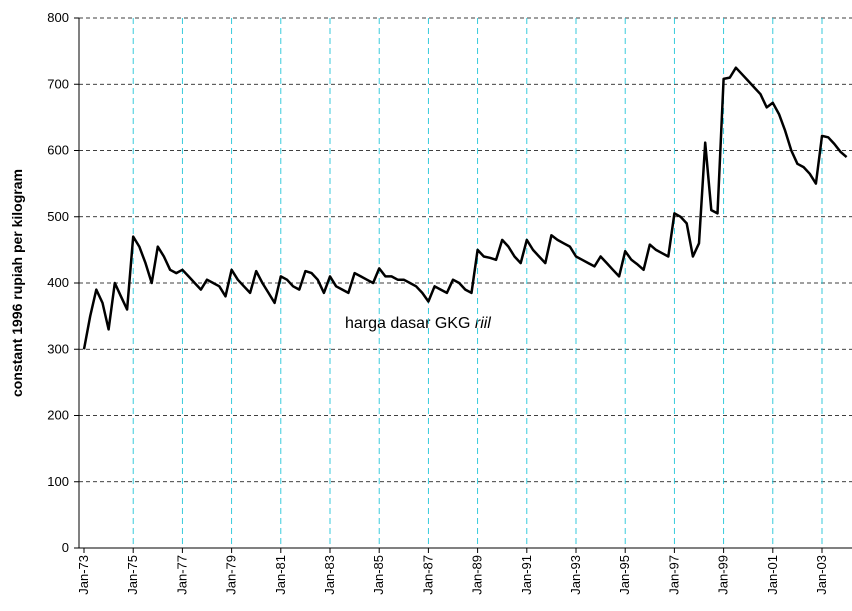  I want to click on x-tick-label: Jan-85, so click(378, 575).